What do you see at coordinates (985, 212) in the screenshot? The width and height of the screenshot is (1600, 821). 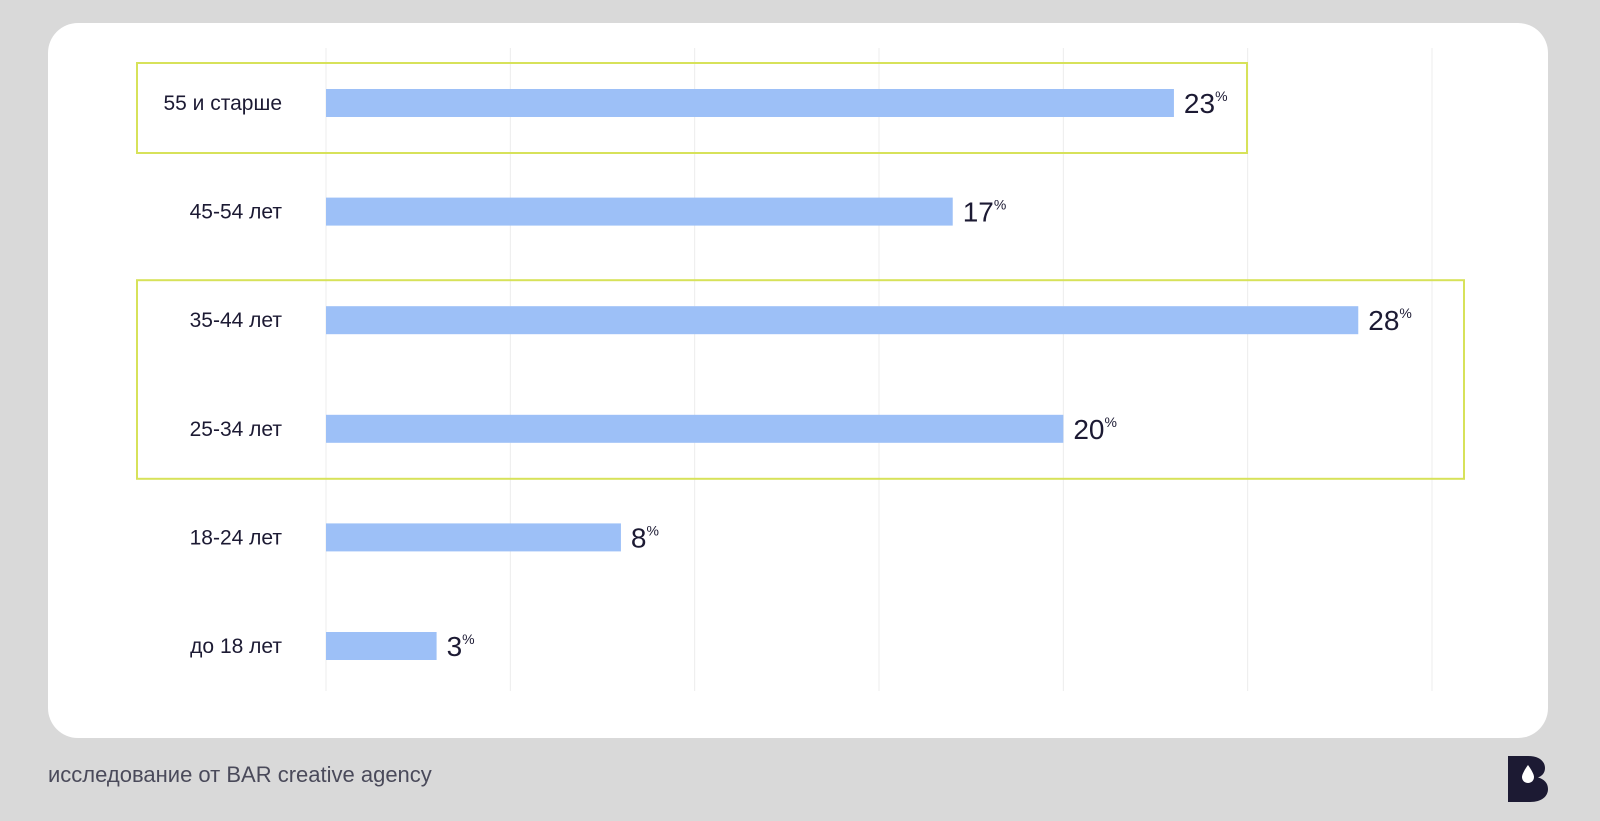 I see `value-label: 17%` at bounding box center [985, 212].